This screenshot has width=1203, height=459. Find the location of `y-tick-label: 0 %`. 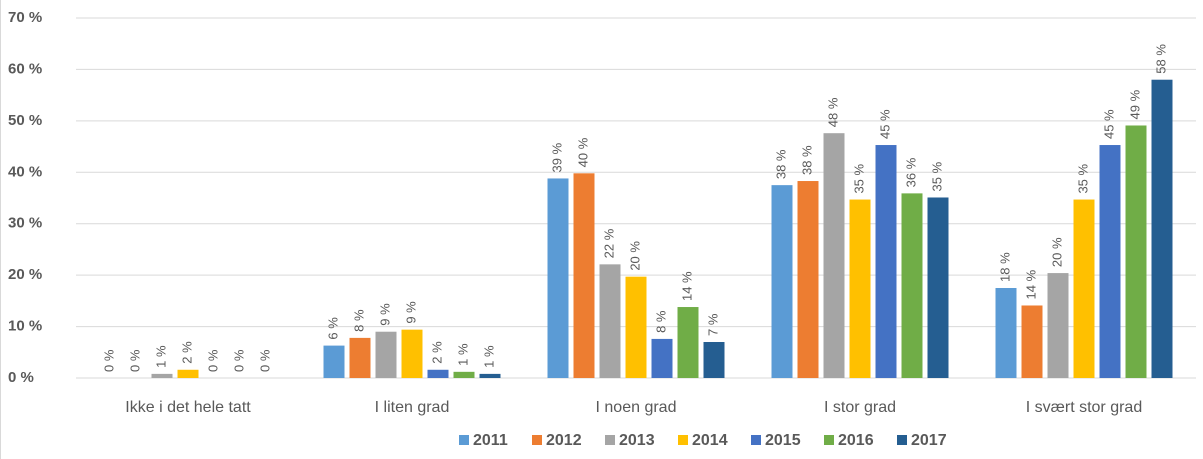

y-tick-label: 0 % is located at coordinates (21, 377).